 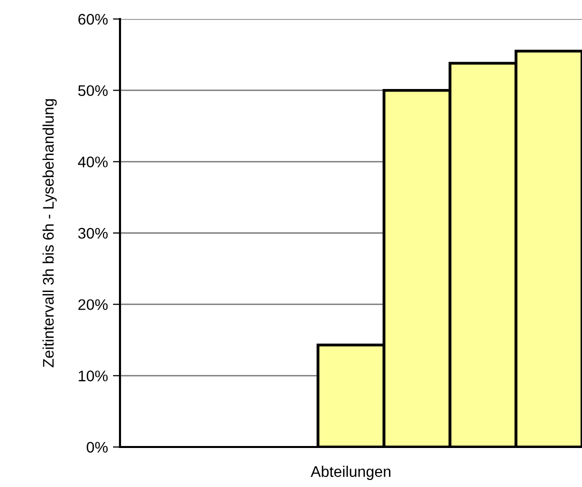 What do you see at coordinates (93, 19) in the screenshot?
I see `y-tick-label: 60%` at bounding box center [93, 19].